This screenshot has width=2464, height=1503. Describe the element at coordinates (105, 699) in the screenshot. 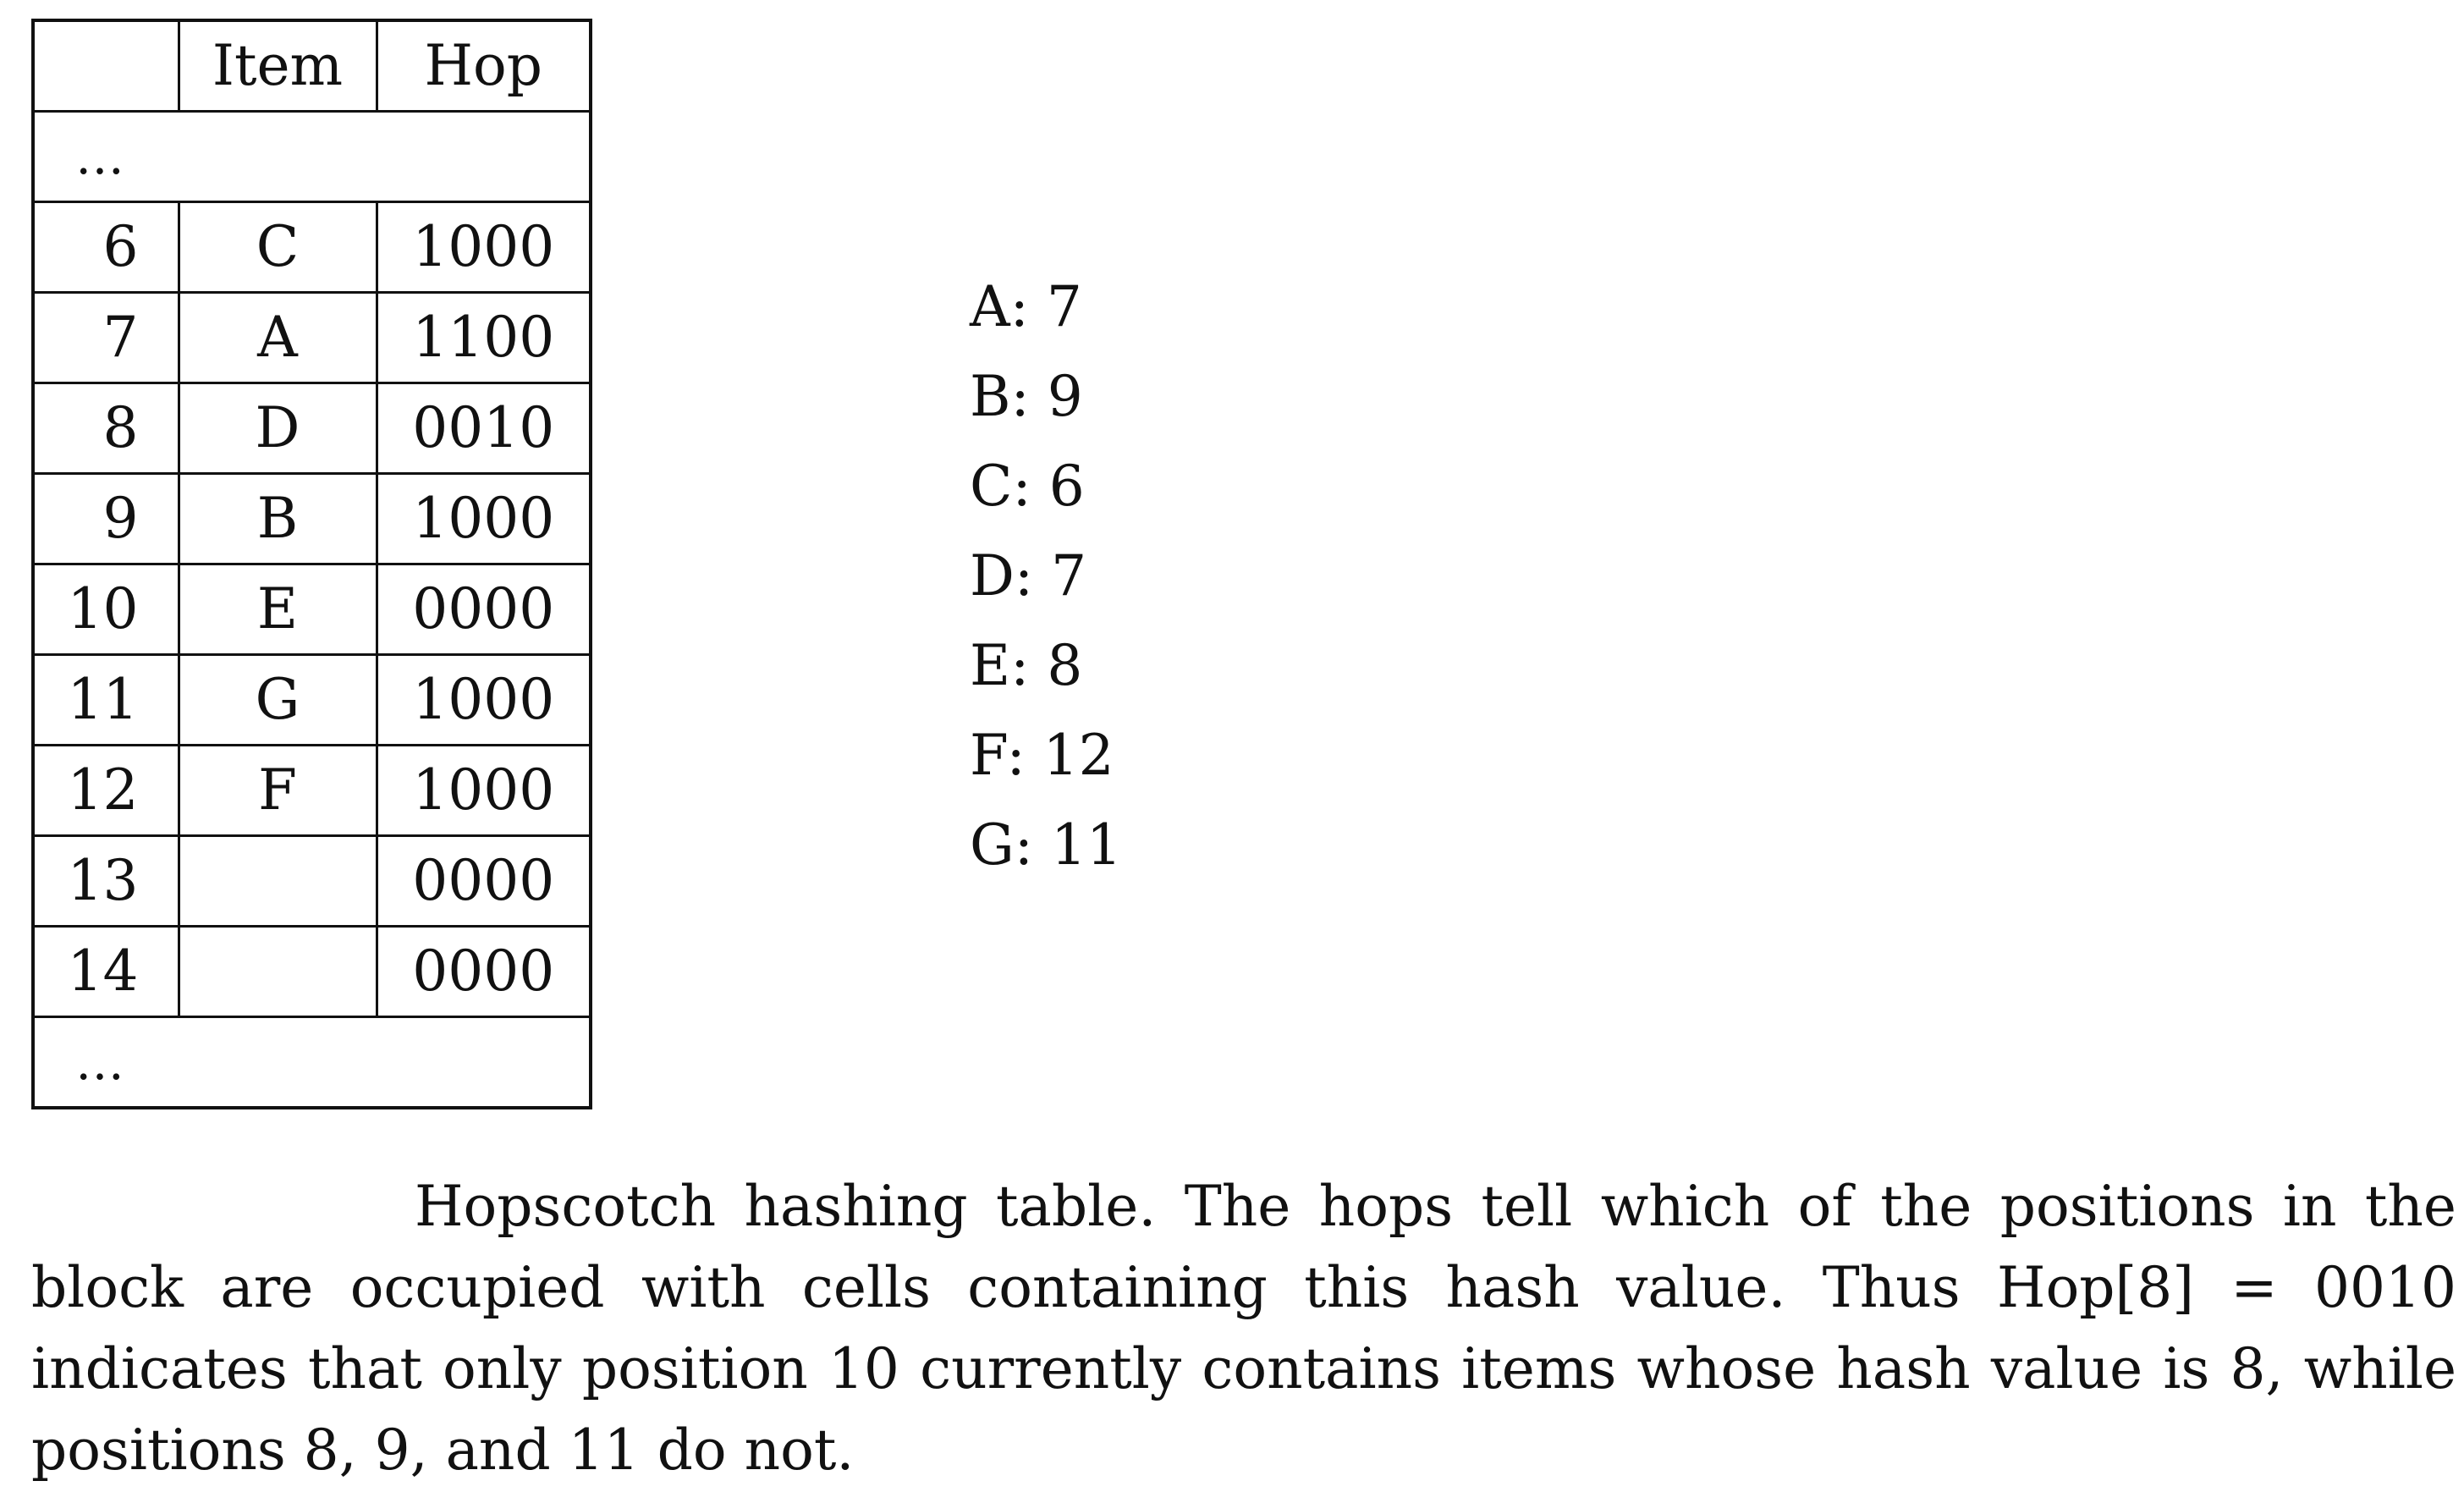

I see `row-index: 11` at that location.